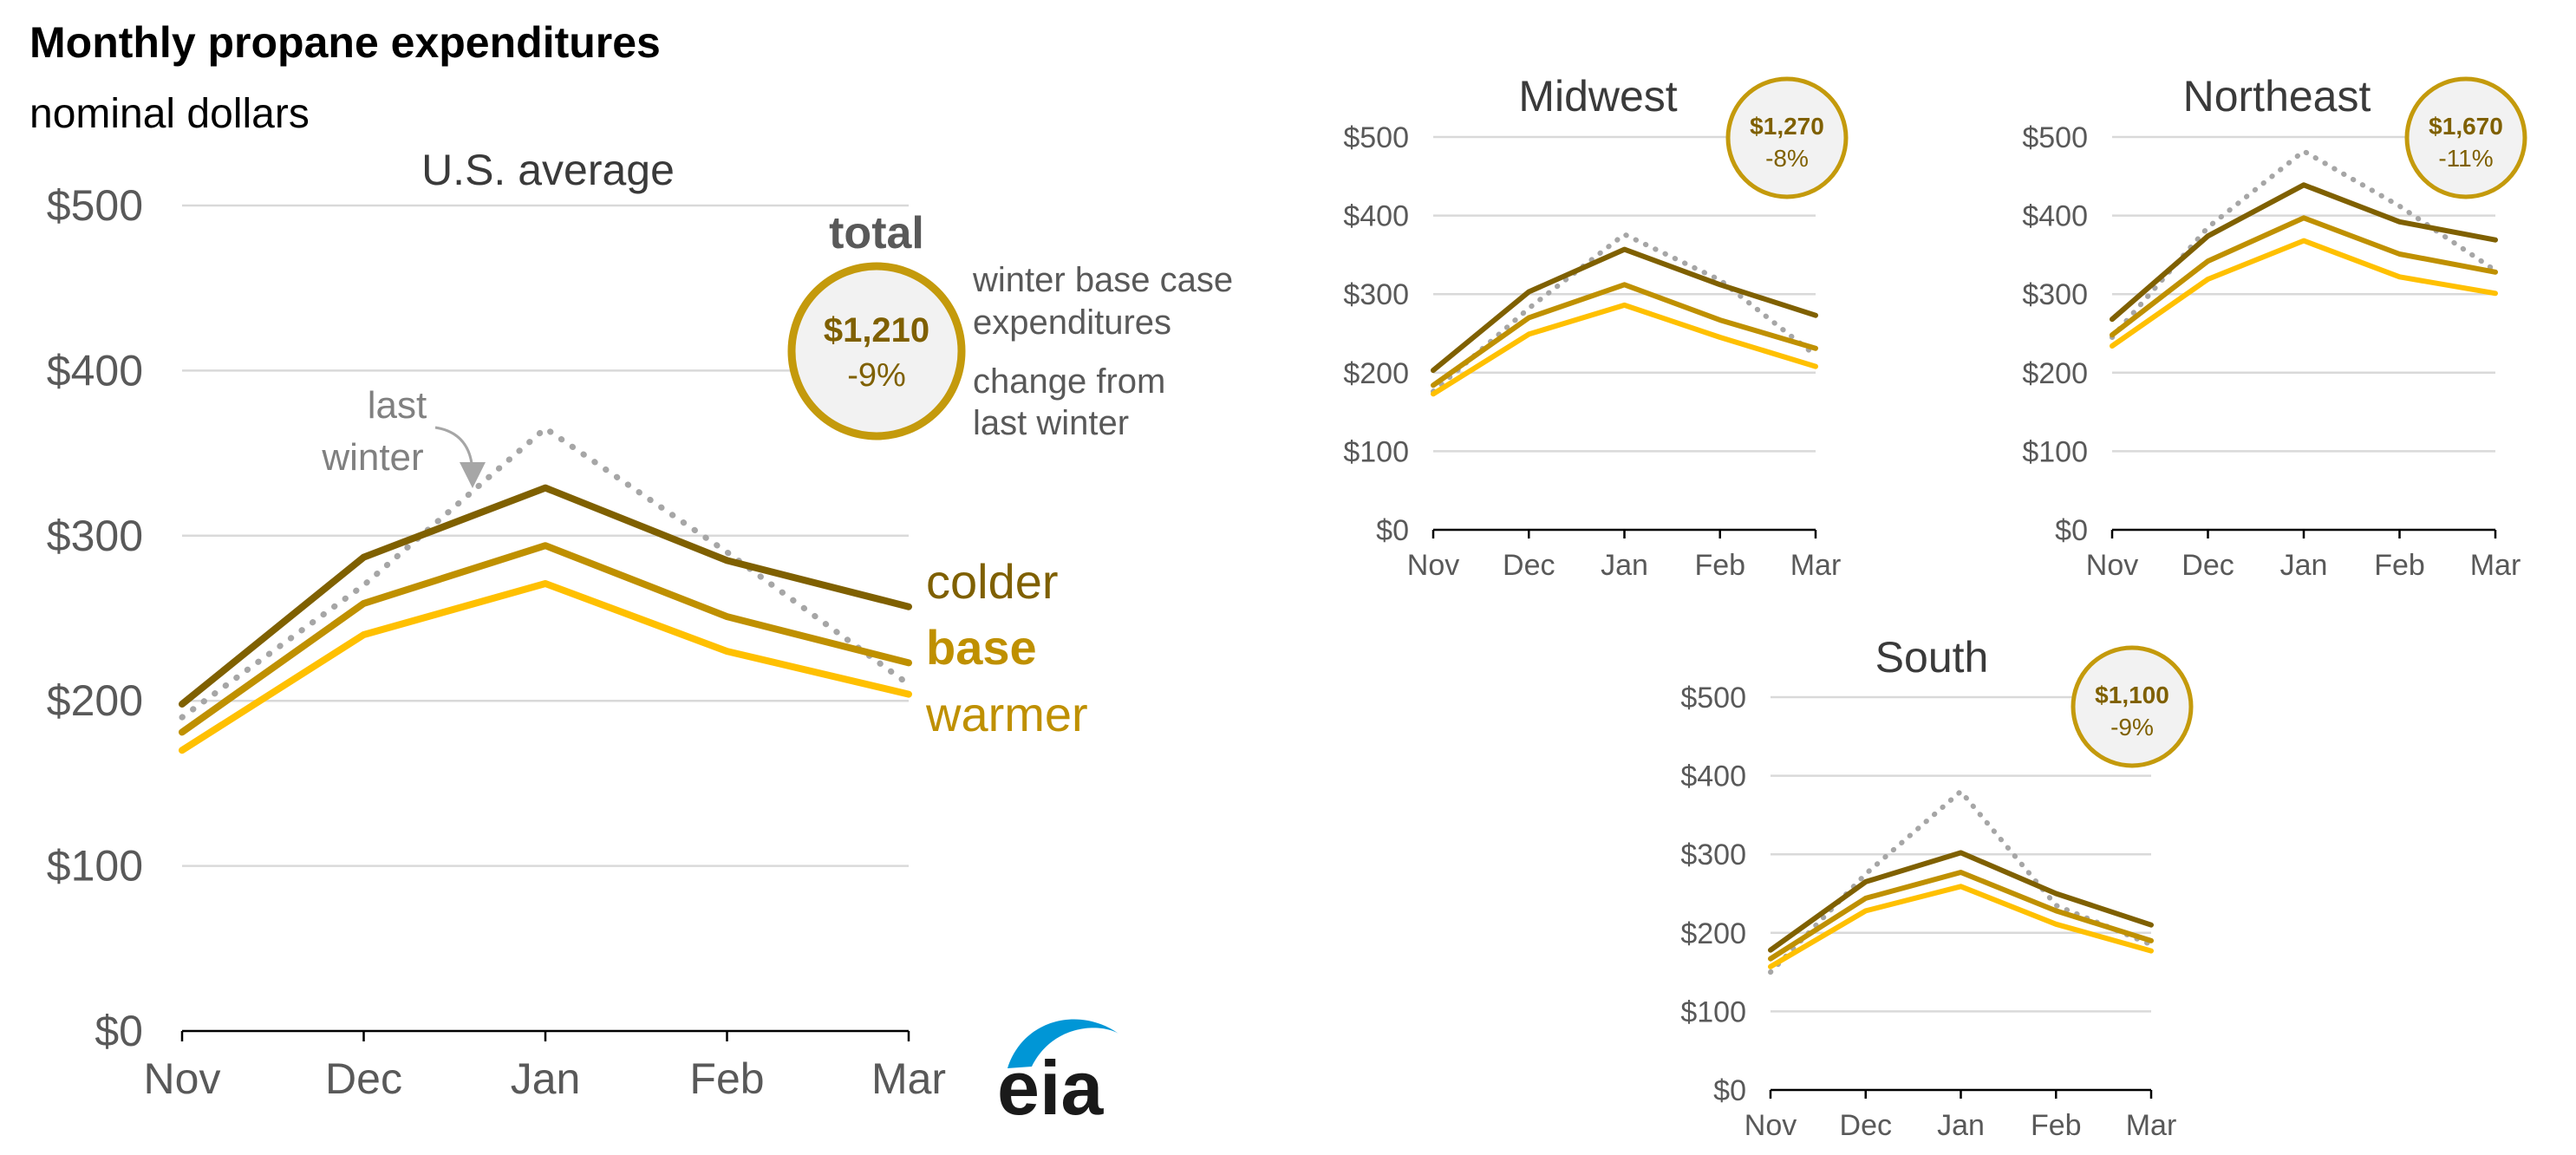 Image resolution: width=2576 pixels, height=1155 pixels. I want to click on series-label-colder: colder, so click(993, 581).